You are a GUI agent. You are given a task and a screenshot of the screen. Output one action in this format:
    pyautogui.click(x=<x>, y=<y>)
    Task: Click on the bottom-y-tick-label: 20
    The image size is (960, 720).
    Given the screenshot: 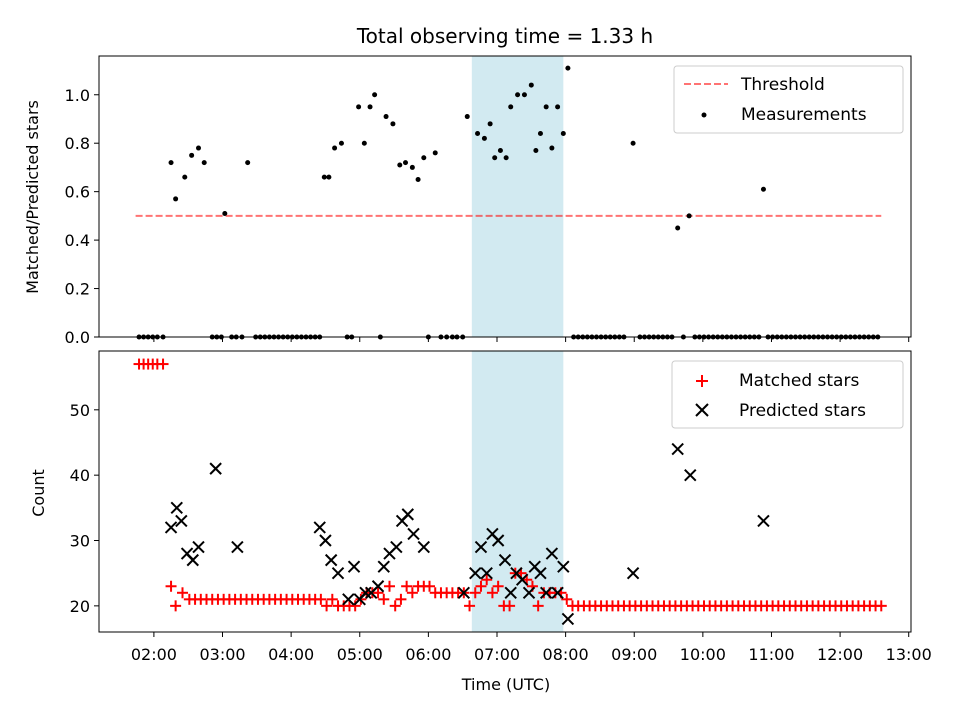 What is the action you would take?
    pyautogui.click(x=80, y=606)
    